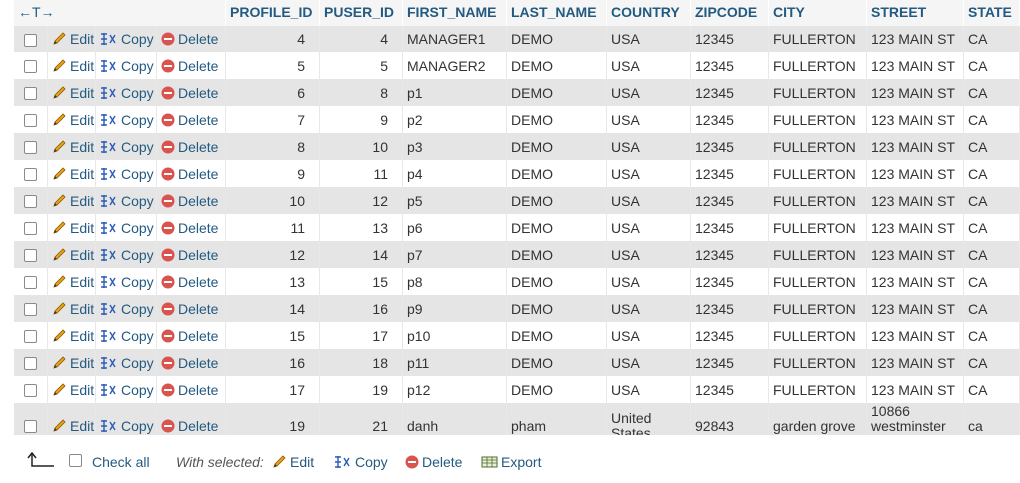  I want to click on cell-puser-id: 12, so click(361, 200).